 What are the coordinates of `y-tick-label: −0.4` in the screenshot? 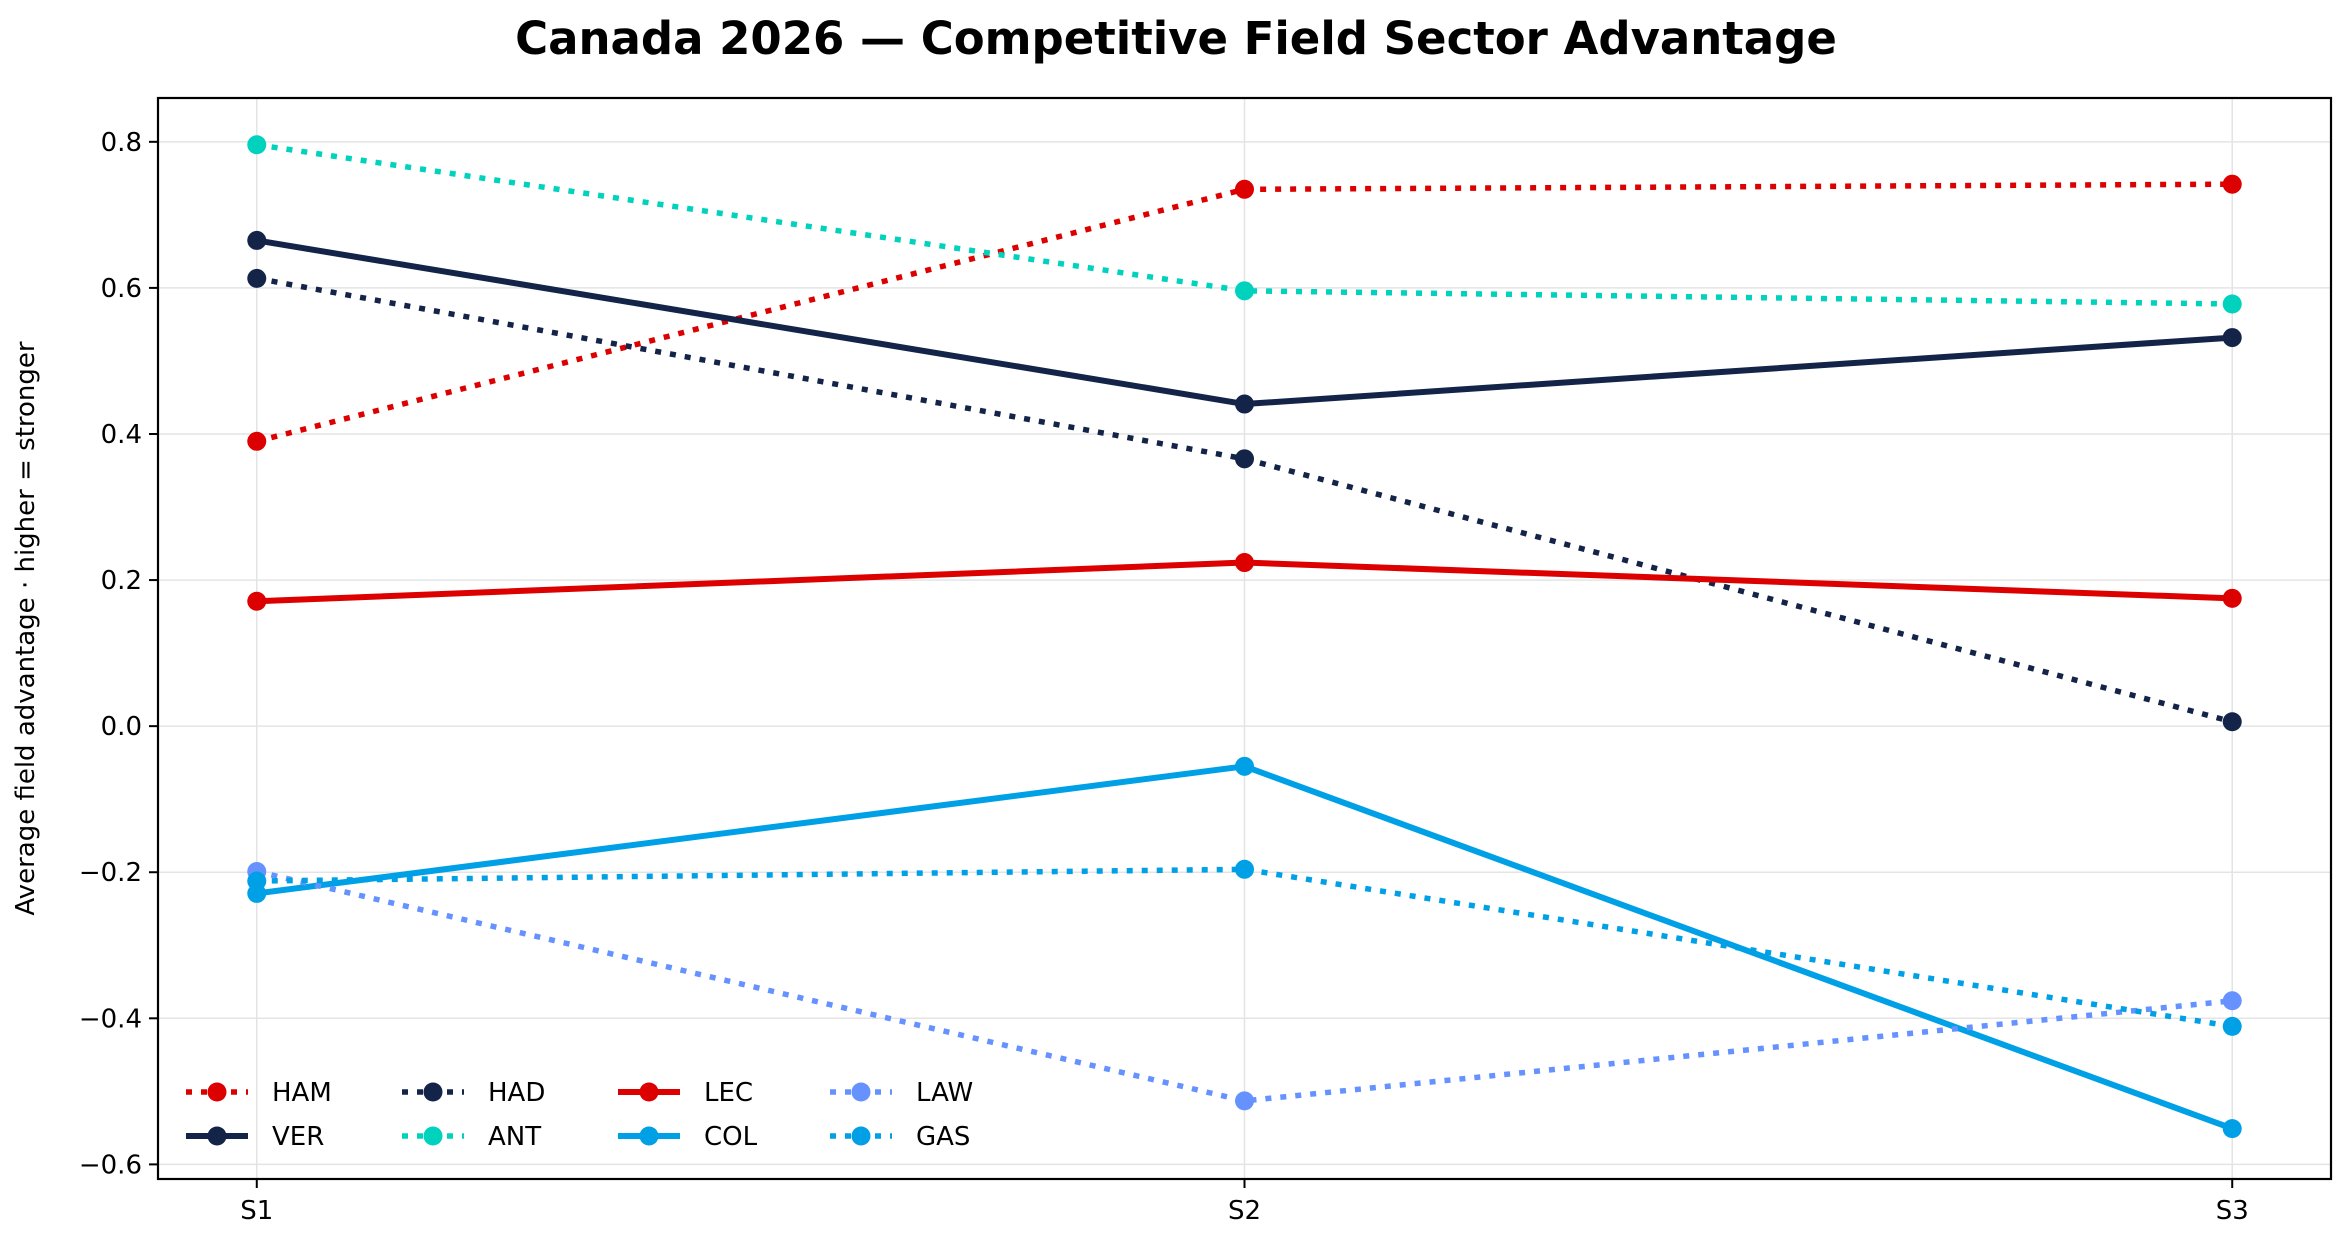 It's located at (110, 1019).